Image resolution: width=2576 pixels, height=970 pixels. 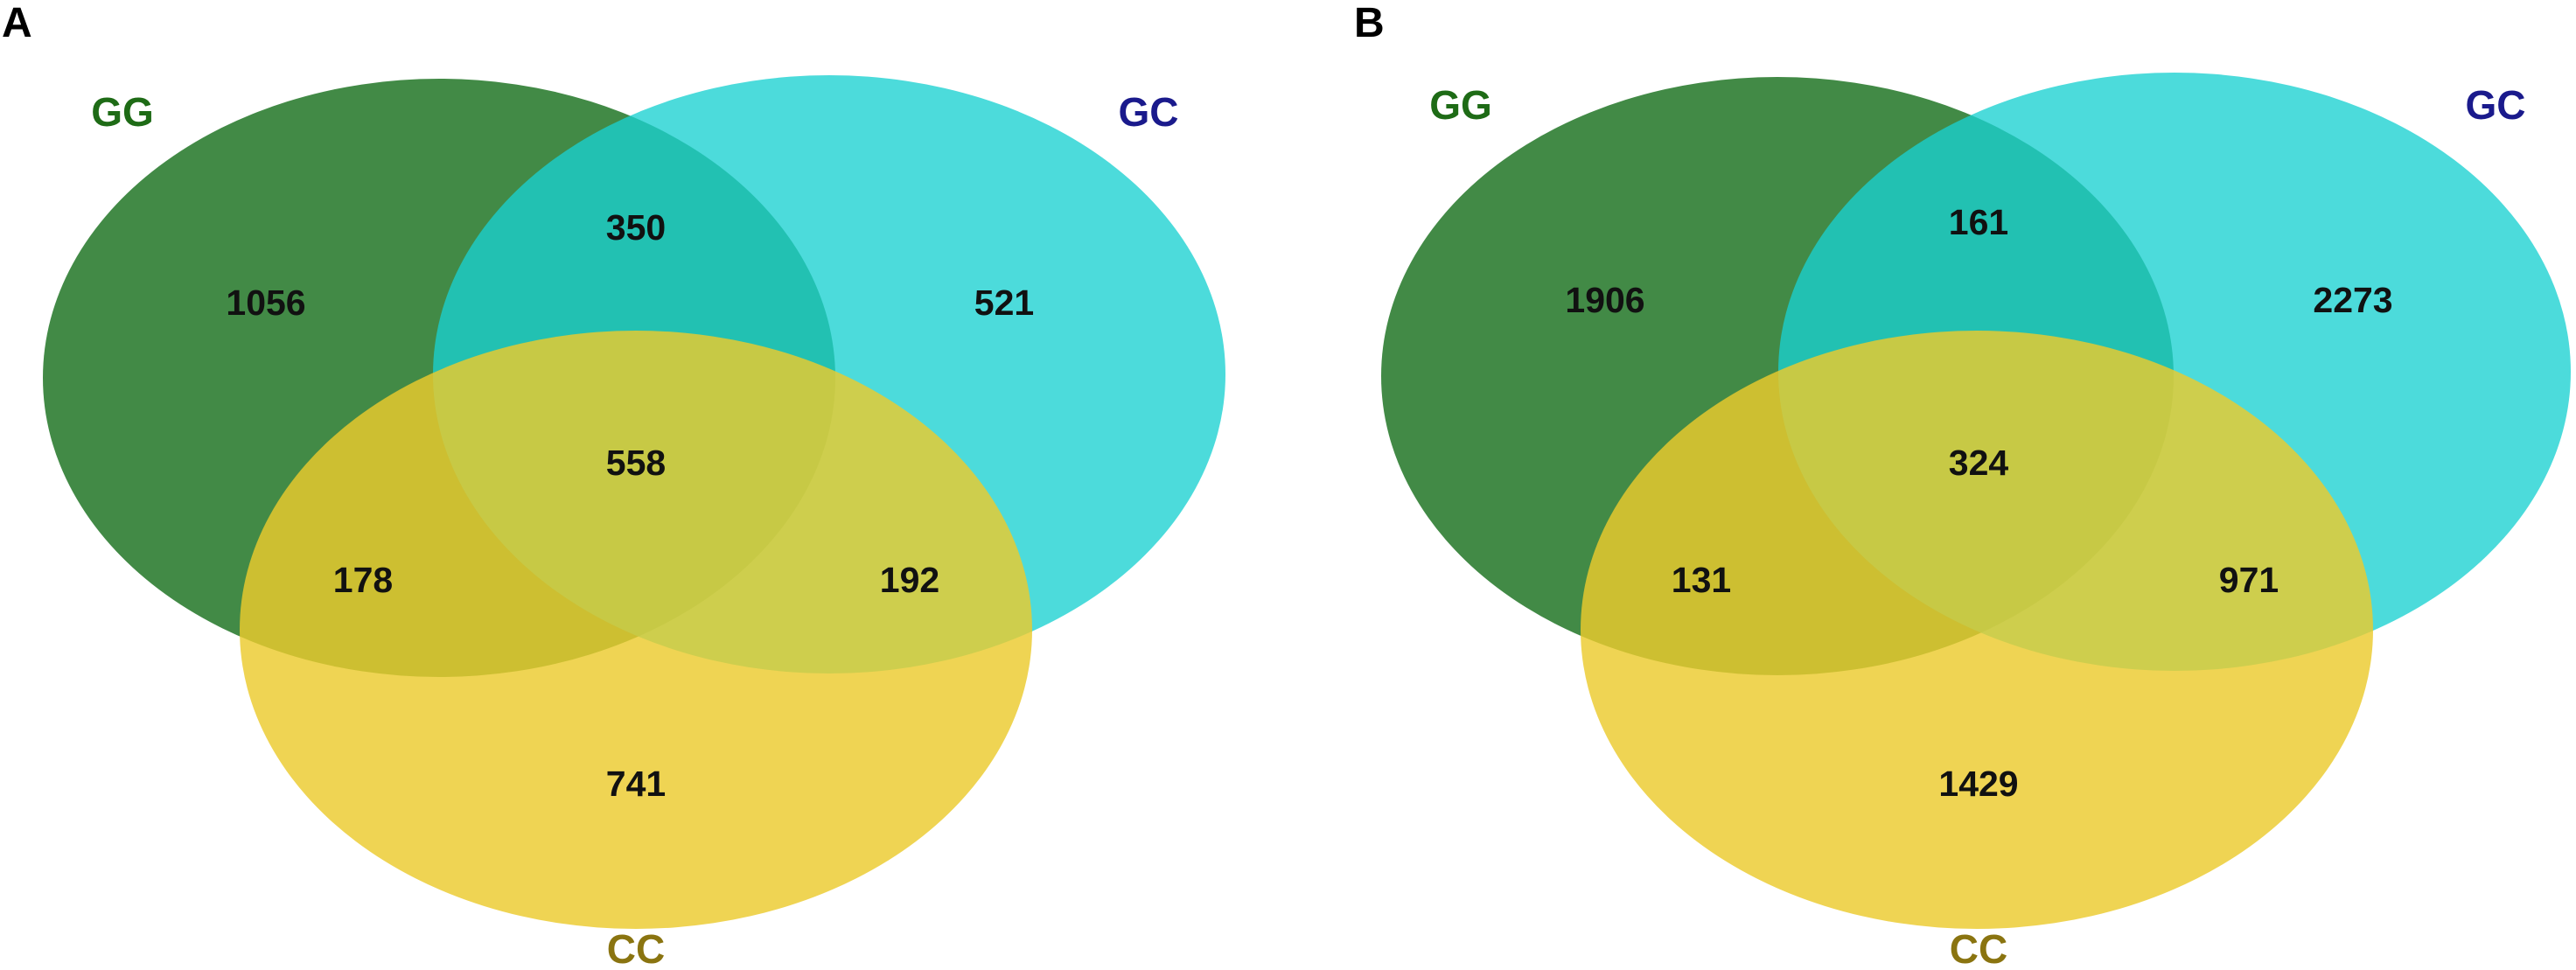 What do you see at coordinates (636, 463) in the screenshot?
I see `count-all: 558` at bounding box center [636, 463].